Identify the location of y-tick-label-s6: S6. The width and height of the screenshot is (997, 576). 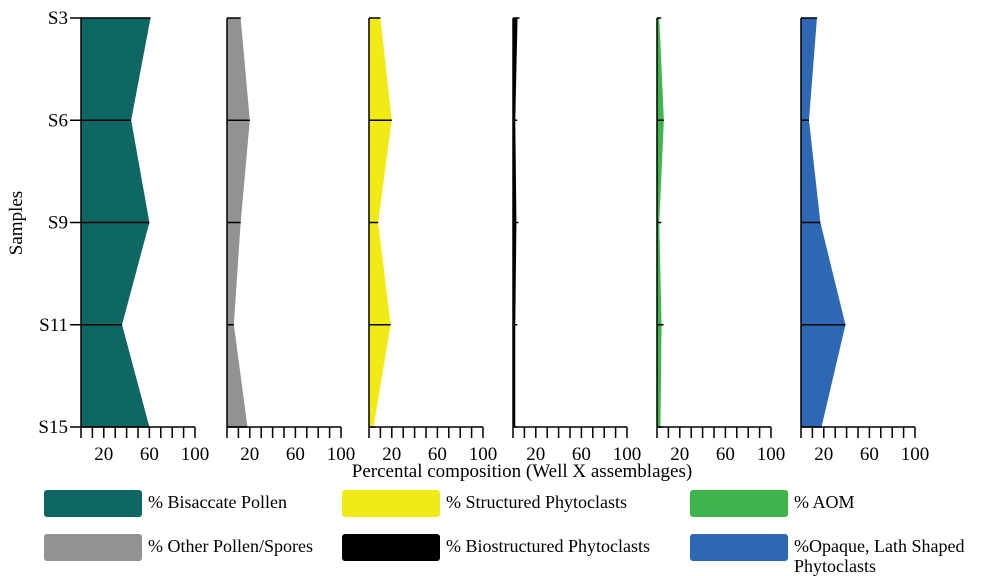
(58, 120).